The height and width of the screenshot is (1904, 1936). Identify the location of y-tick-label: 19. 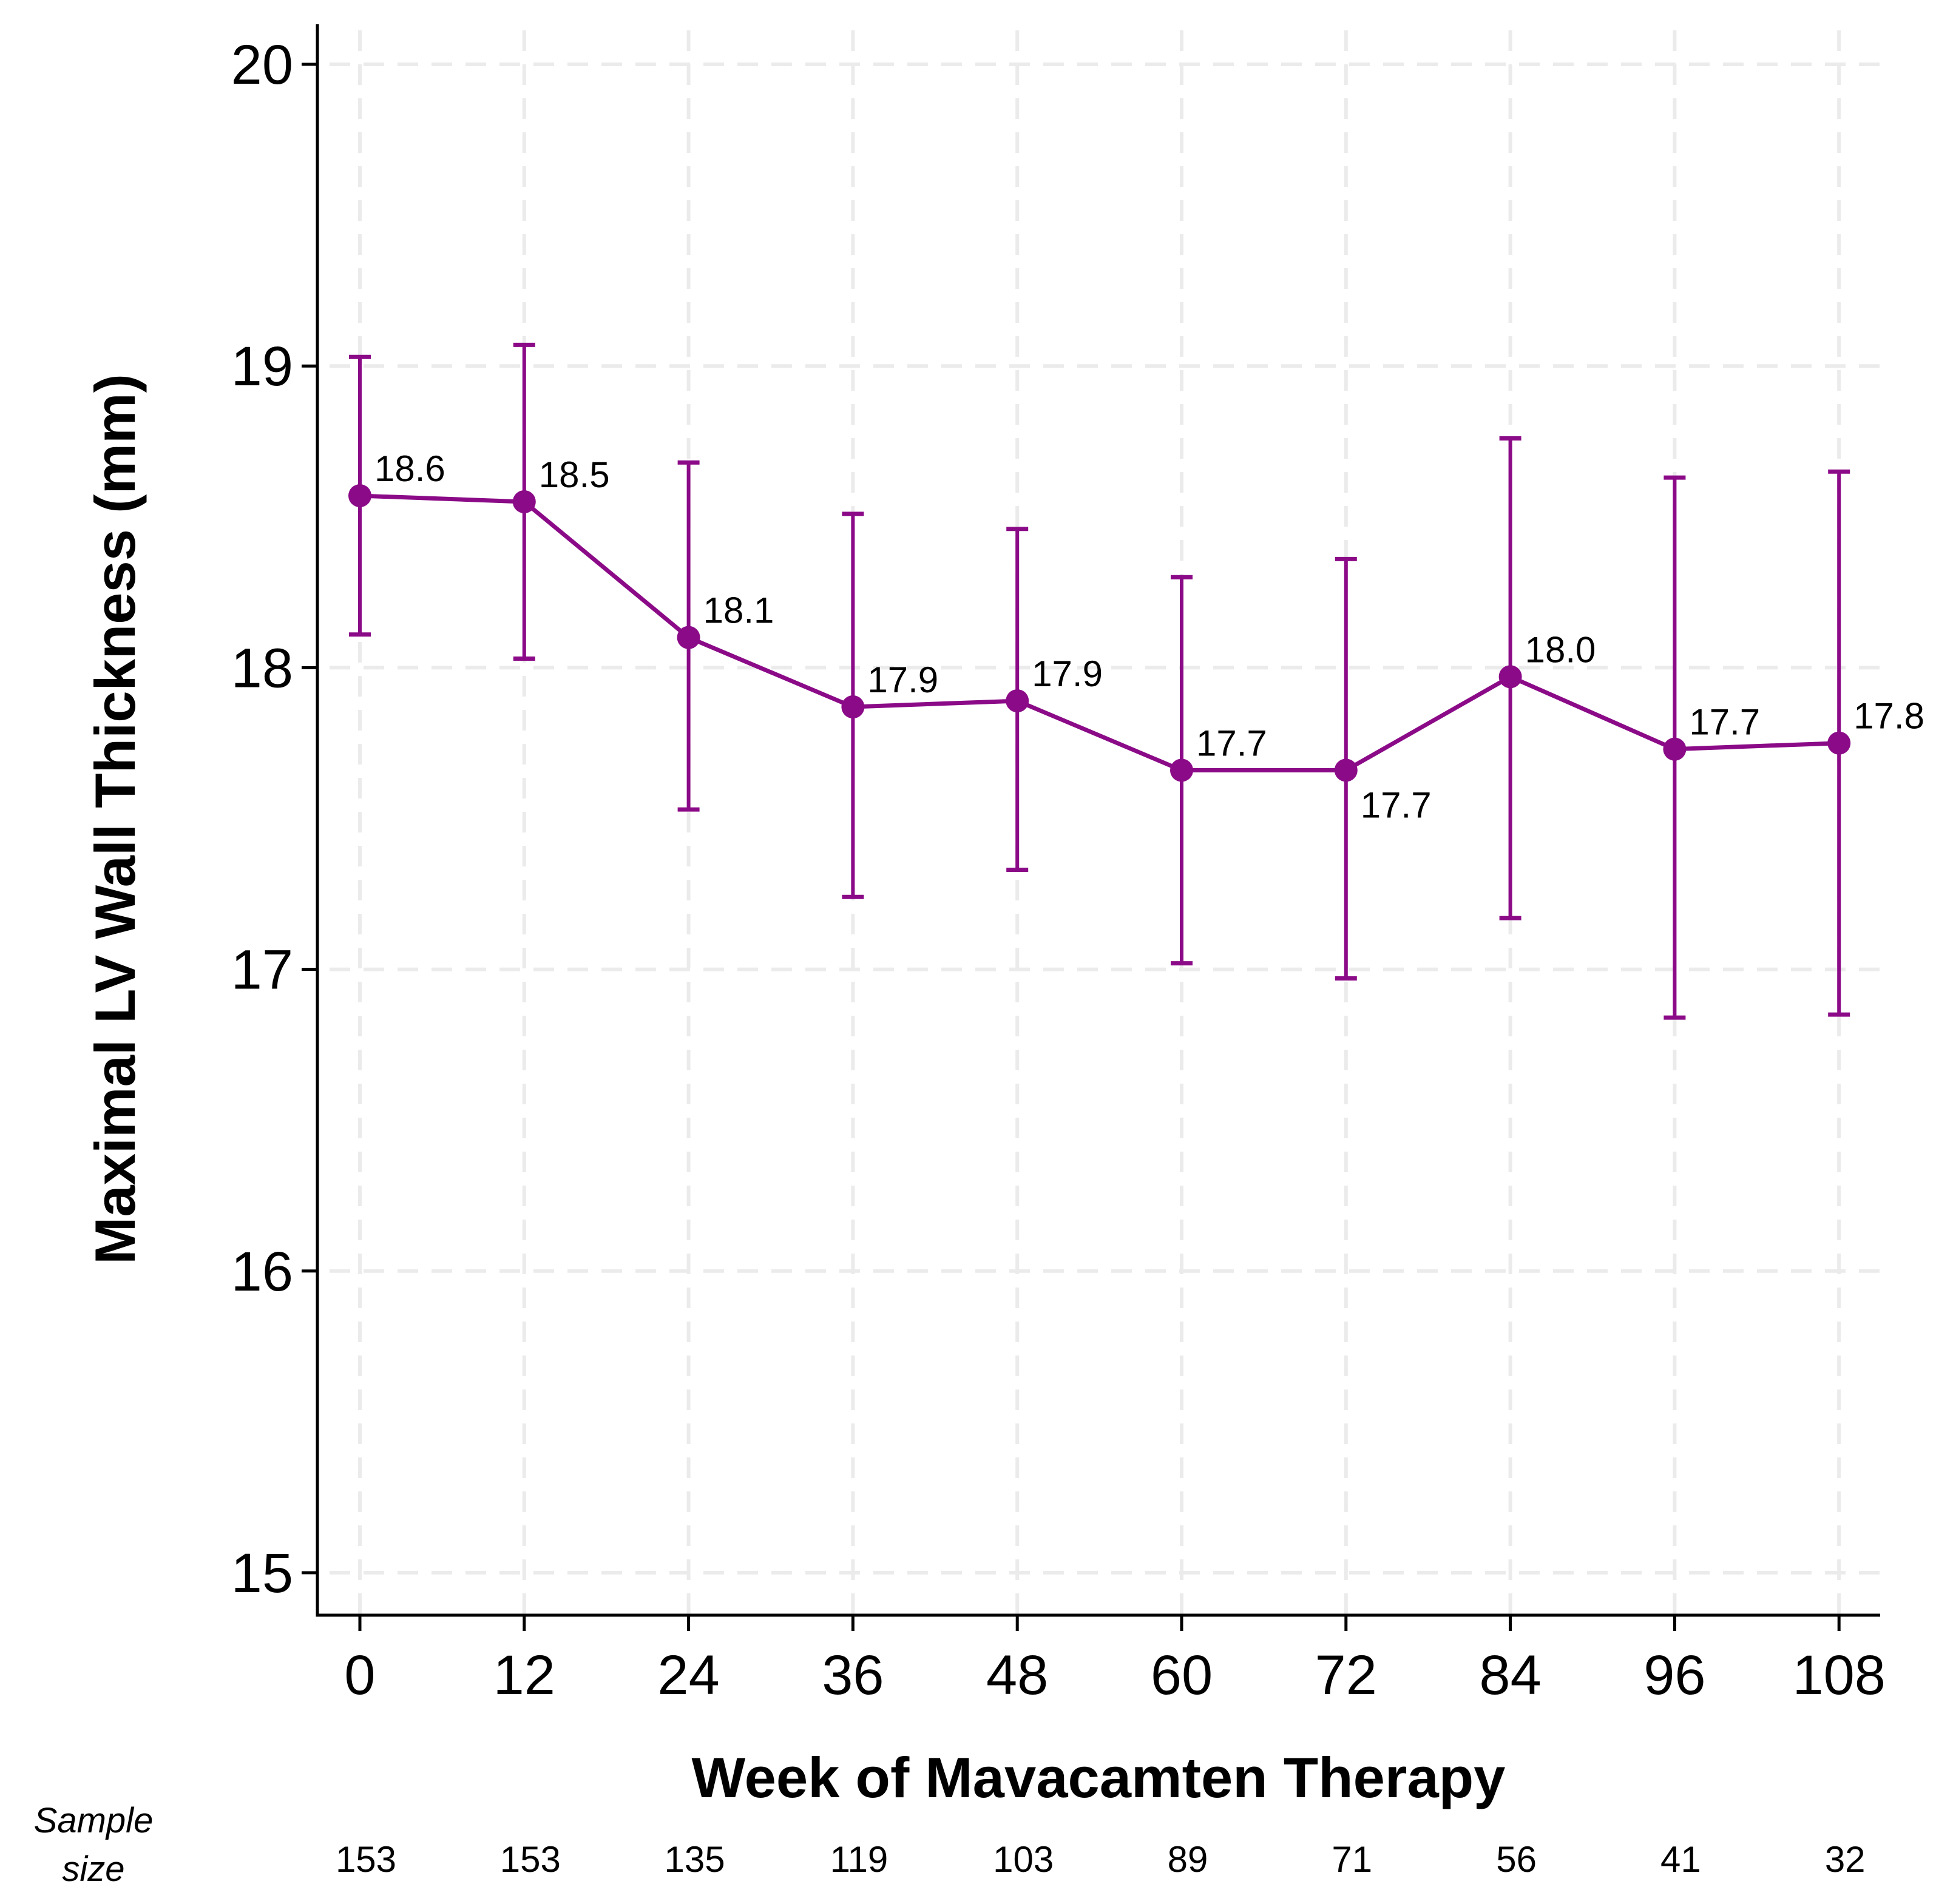
(262, 366).